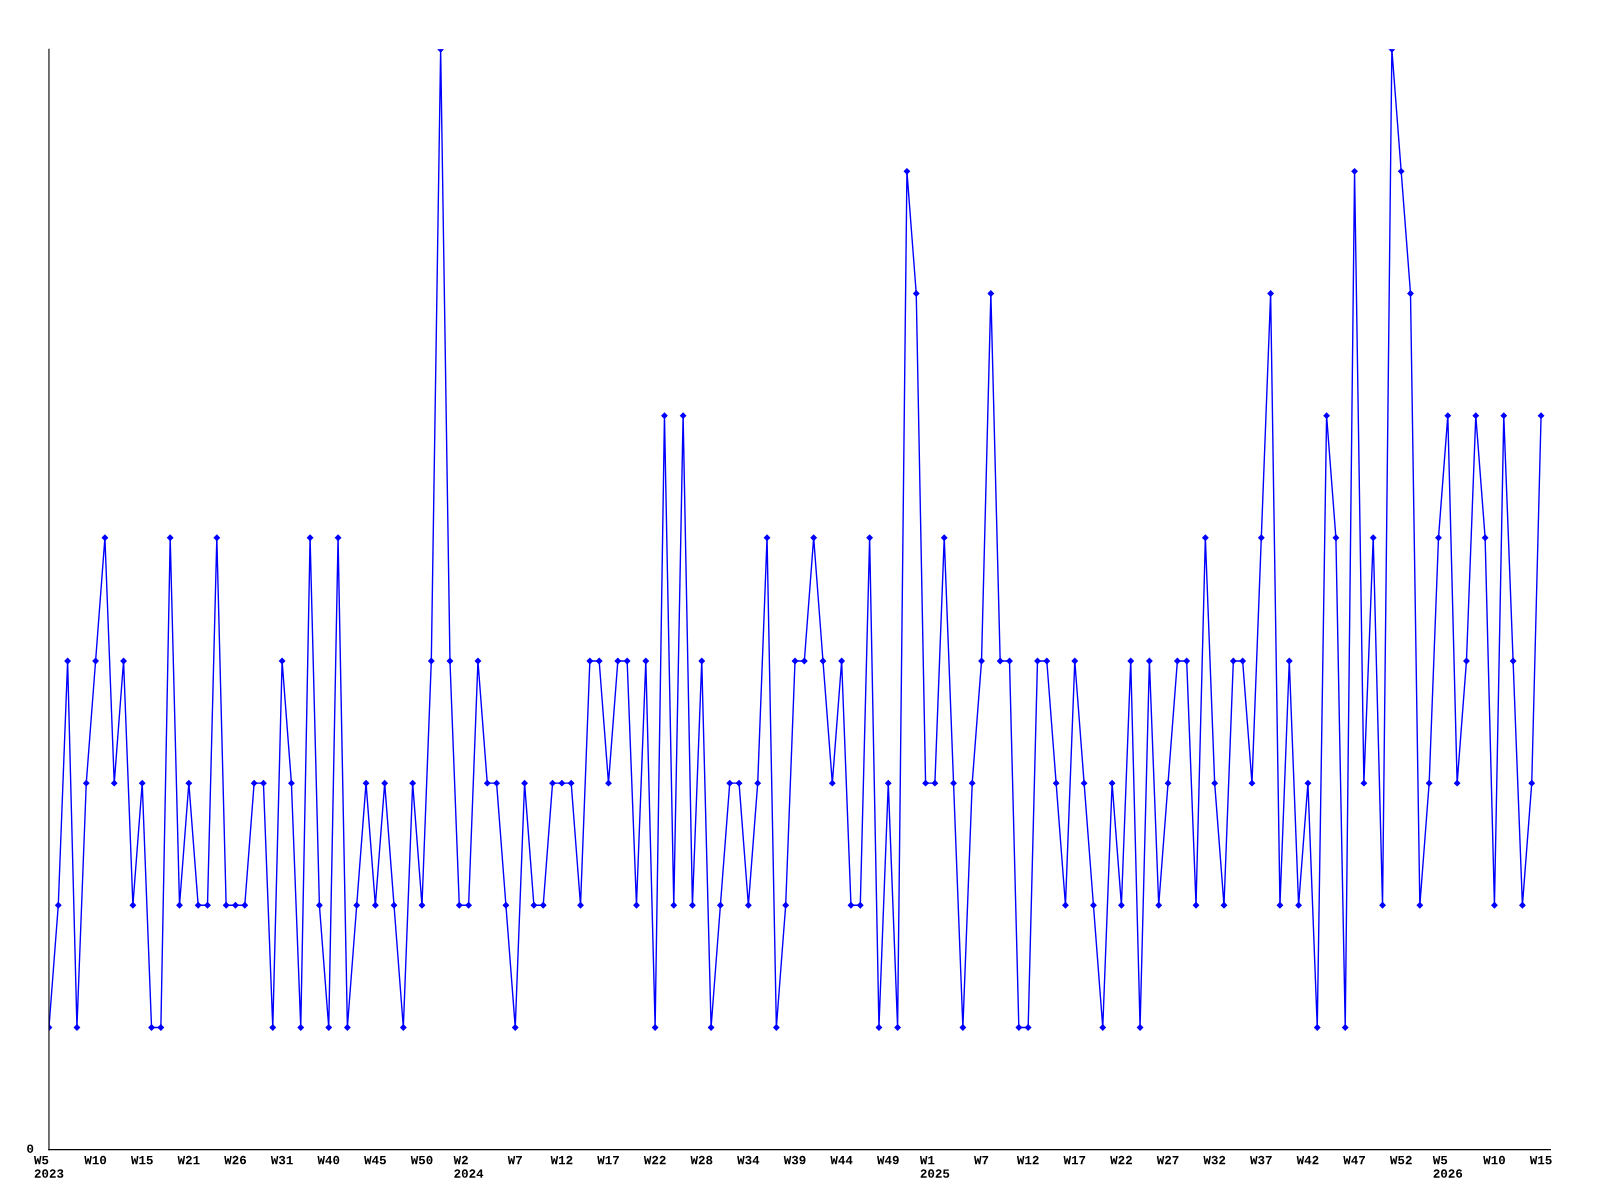 The image size is (1600, 1200). I want to click on x-tick-label: W45, so click(375, 1160).